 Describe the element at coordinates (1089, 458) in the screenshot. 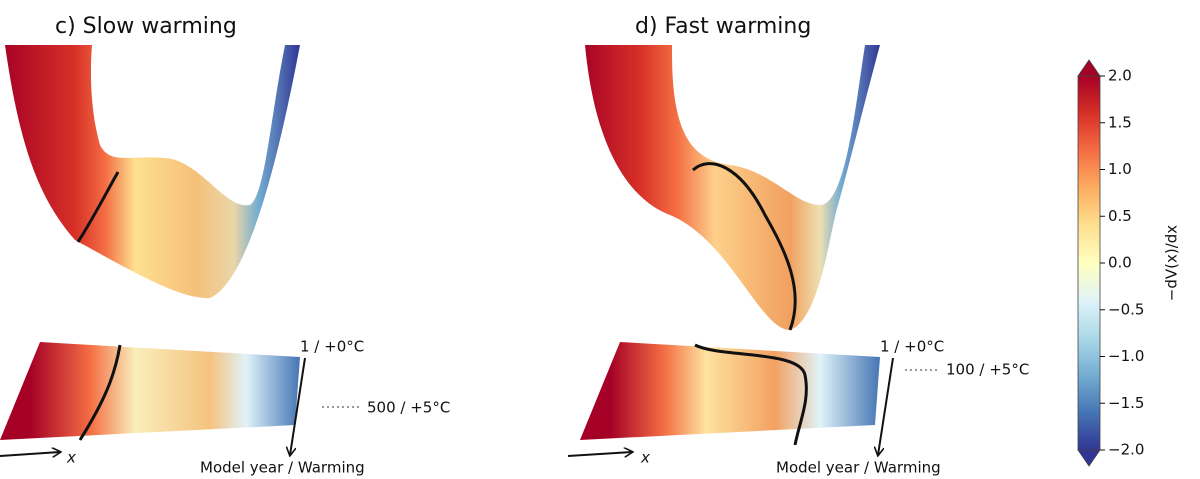

I see `colorbar-extend-bottom` at that location.